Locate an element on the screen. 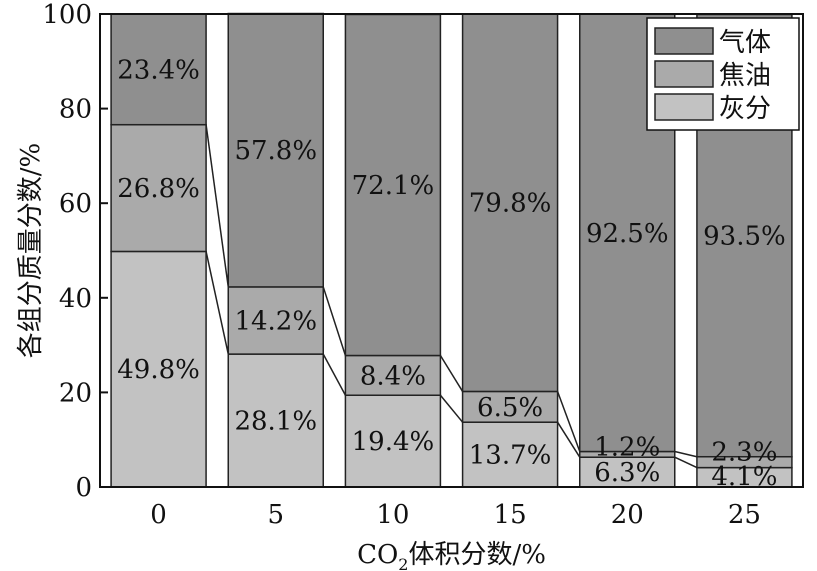 The width and height of the screenshot is (817, 571). data-label-1-1: 14.2% is located at coordinates (275, 322).